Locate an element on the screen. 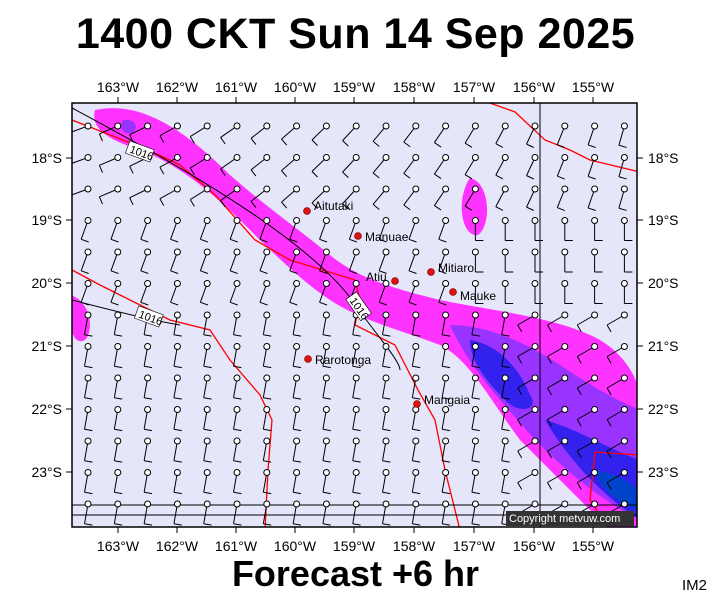 Image resolution: width=711 pixels, height=600 pixels. rain-small-purple is located at coordinates (128, 126).